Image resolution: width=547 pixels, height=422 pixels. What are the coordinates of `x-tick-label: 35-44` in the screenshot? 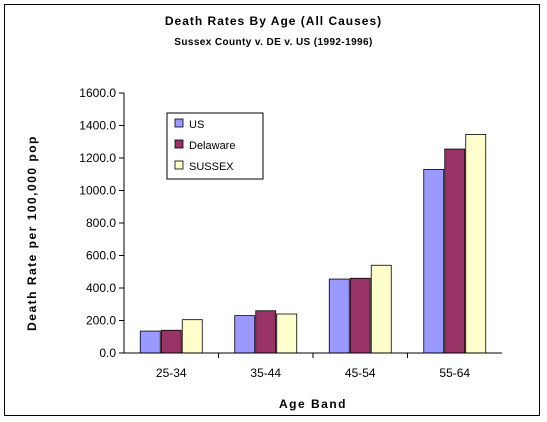 It's located at (265, 373).